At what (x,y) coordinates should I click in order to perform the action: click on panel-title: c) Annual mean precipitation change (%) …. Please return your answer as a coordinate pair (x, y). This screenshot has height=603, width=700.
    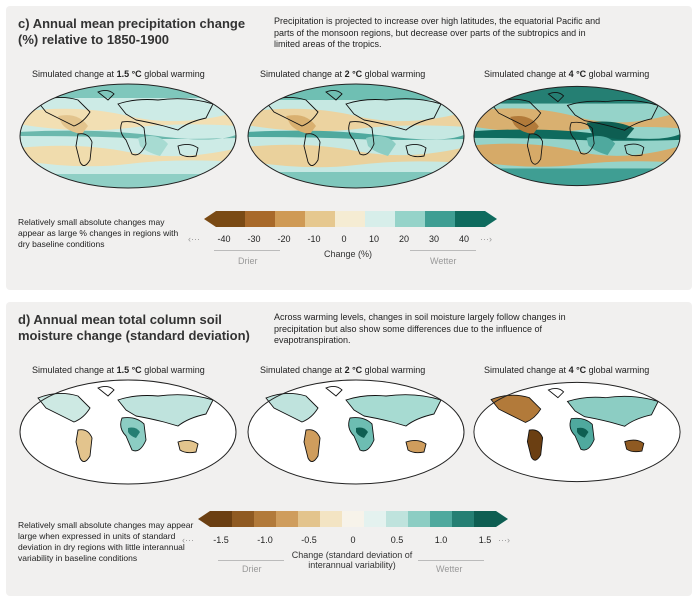
    Looking at the image, I should click on (132, 31).